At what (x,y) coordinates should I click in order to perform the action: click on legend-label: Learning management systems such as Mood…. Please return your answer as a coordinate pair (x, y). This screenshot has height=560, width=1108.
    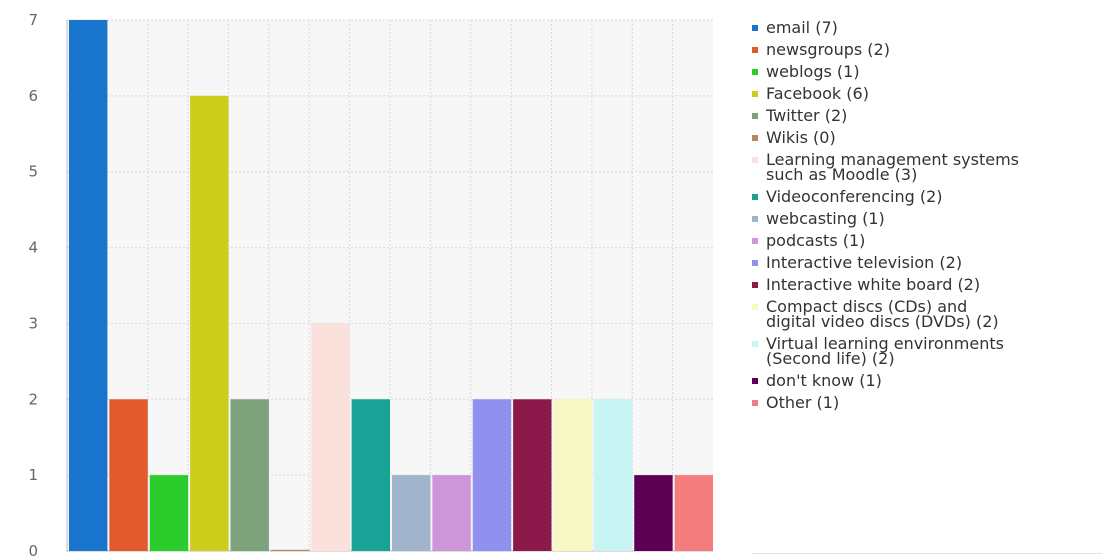
    Looking at the image, I should click on (892, 167).